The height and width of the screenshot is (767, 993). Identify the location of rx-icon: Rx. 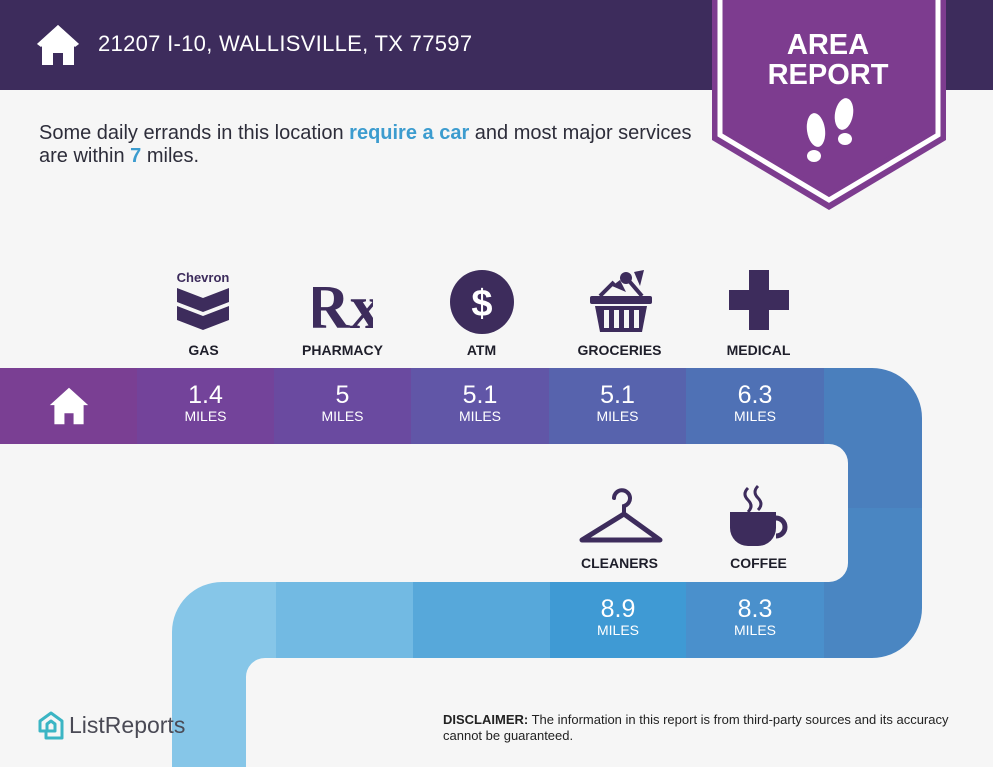
(343, 302).